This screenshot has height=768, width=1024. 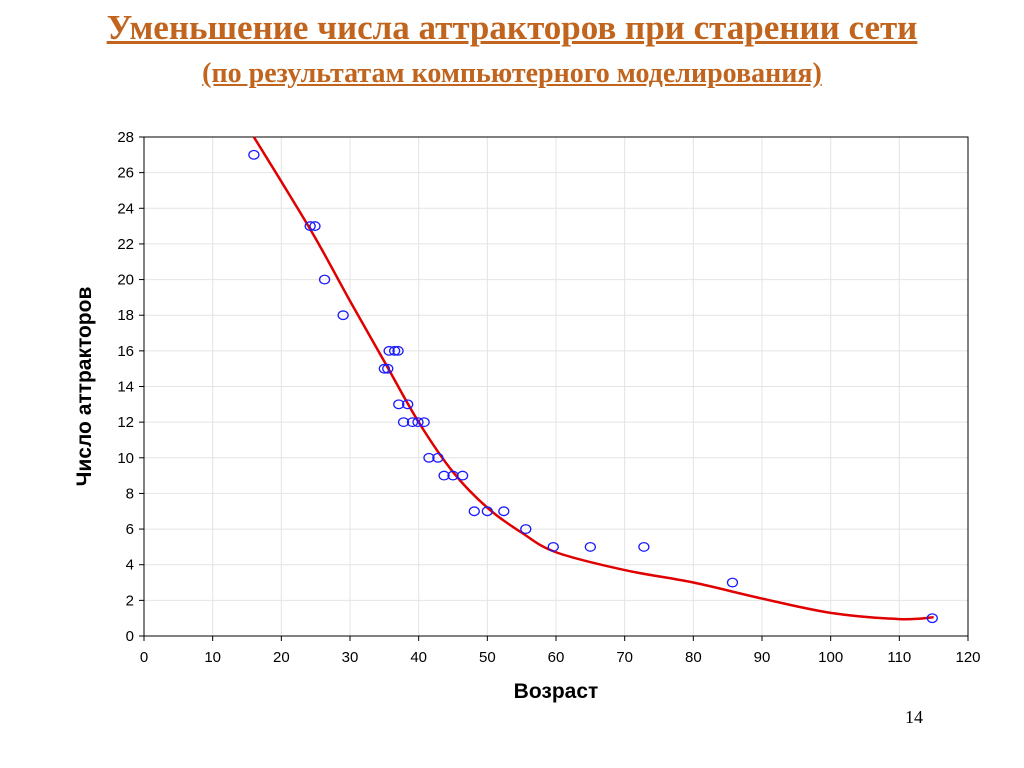 What do you see at coordinates (125, 351) in the screenshot?
I see `y-tick-label: 16` at bounding box center [125, 351].